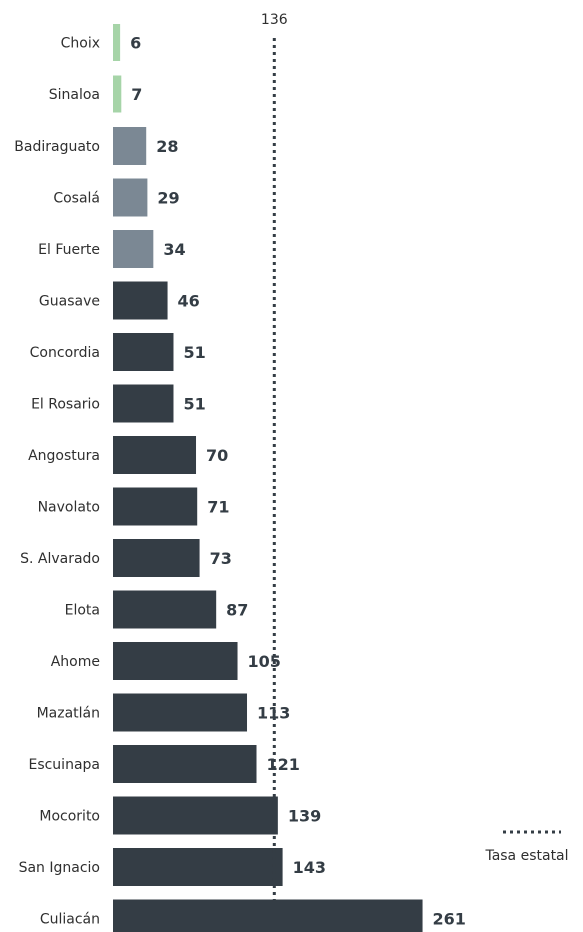 This screenshot has height=932, width=583. Describe the element at coordinates (133, 249) in the screenshot. I see `bar-el-fuerte` at that location.